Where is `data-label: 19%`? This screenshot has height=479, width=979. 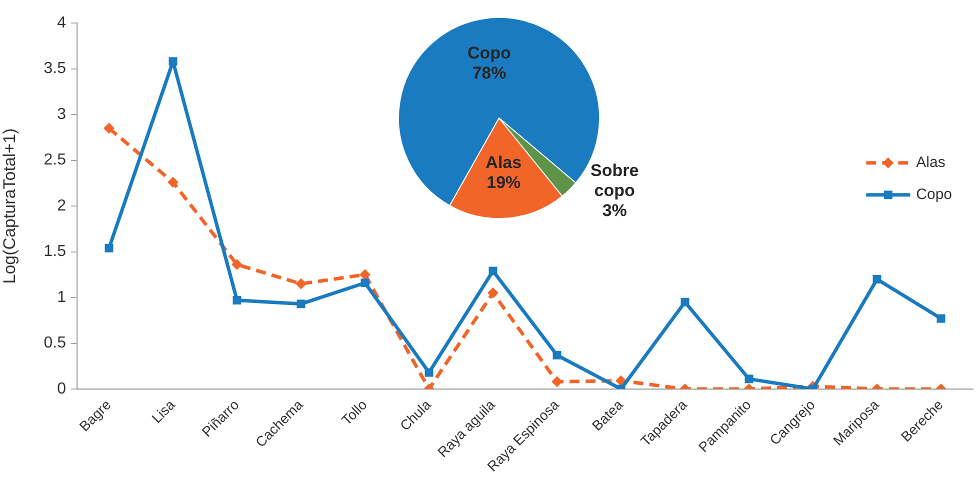
data-label: 19% is located at coordinates (503, 182).